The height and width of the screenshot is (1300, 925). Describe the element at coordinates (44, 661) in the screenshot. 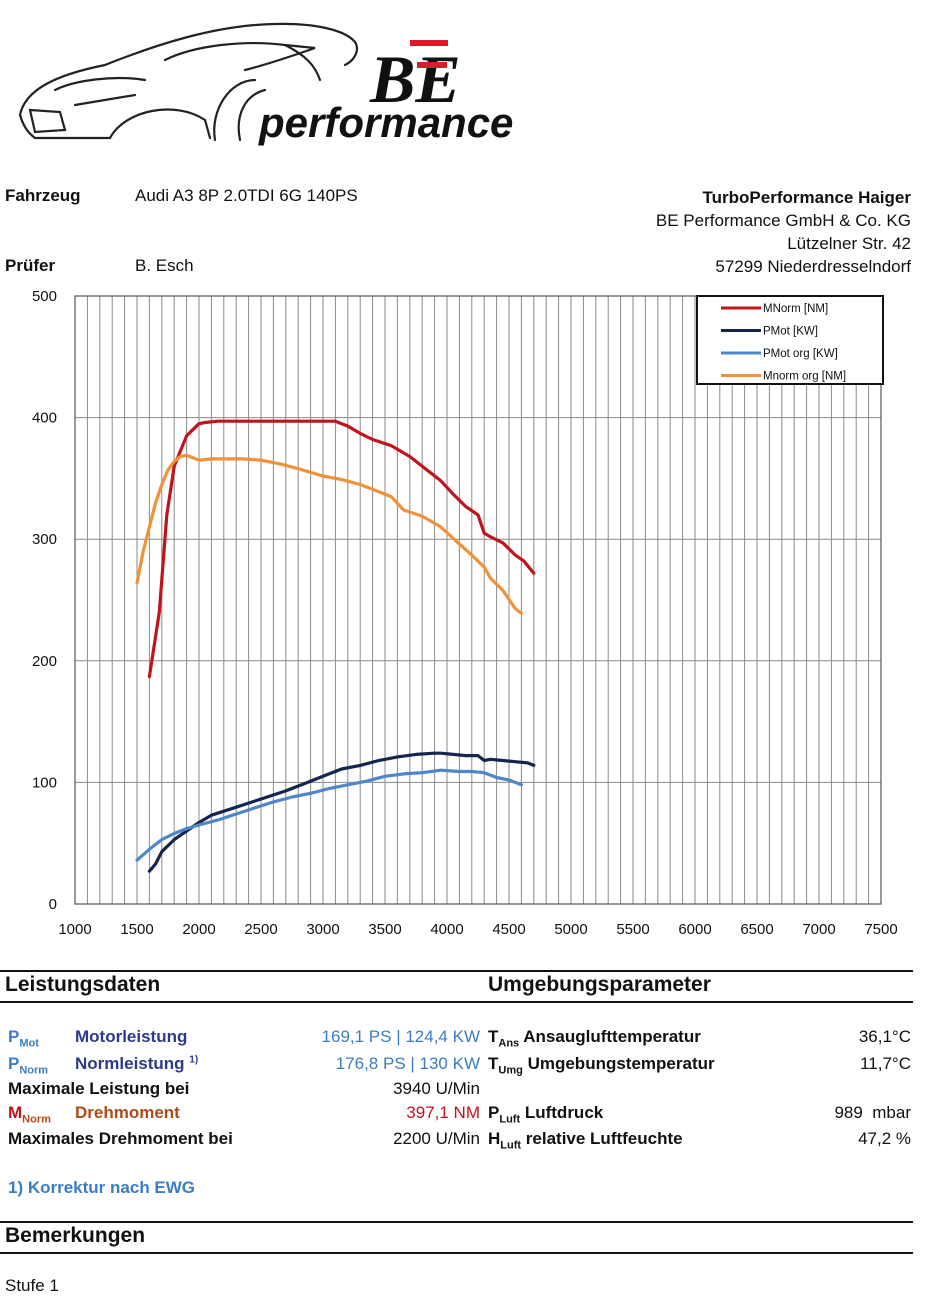

I see `y-tick-label: 200` at that location.